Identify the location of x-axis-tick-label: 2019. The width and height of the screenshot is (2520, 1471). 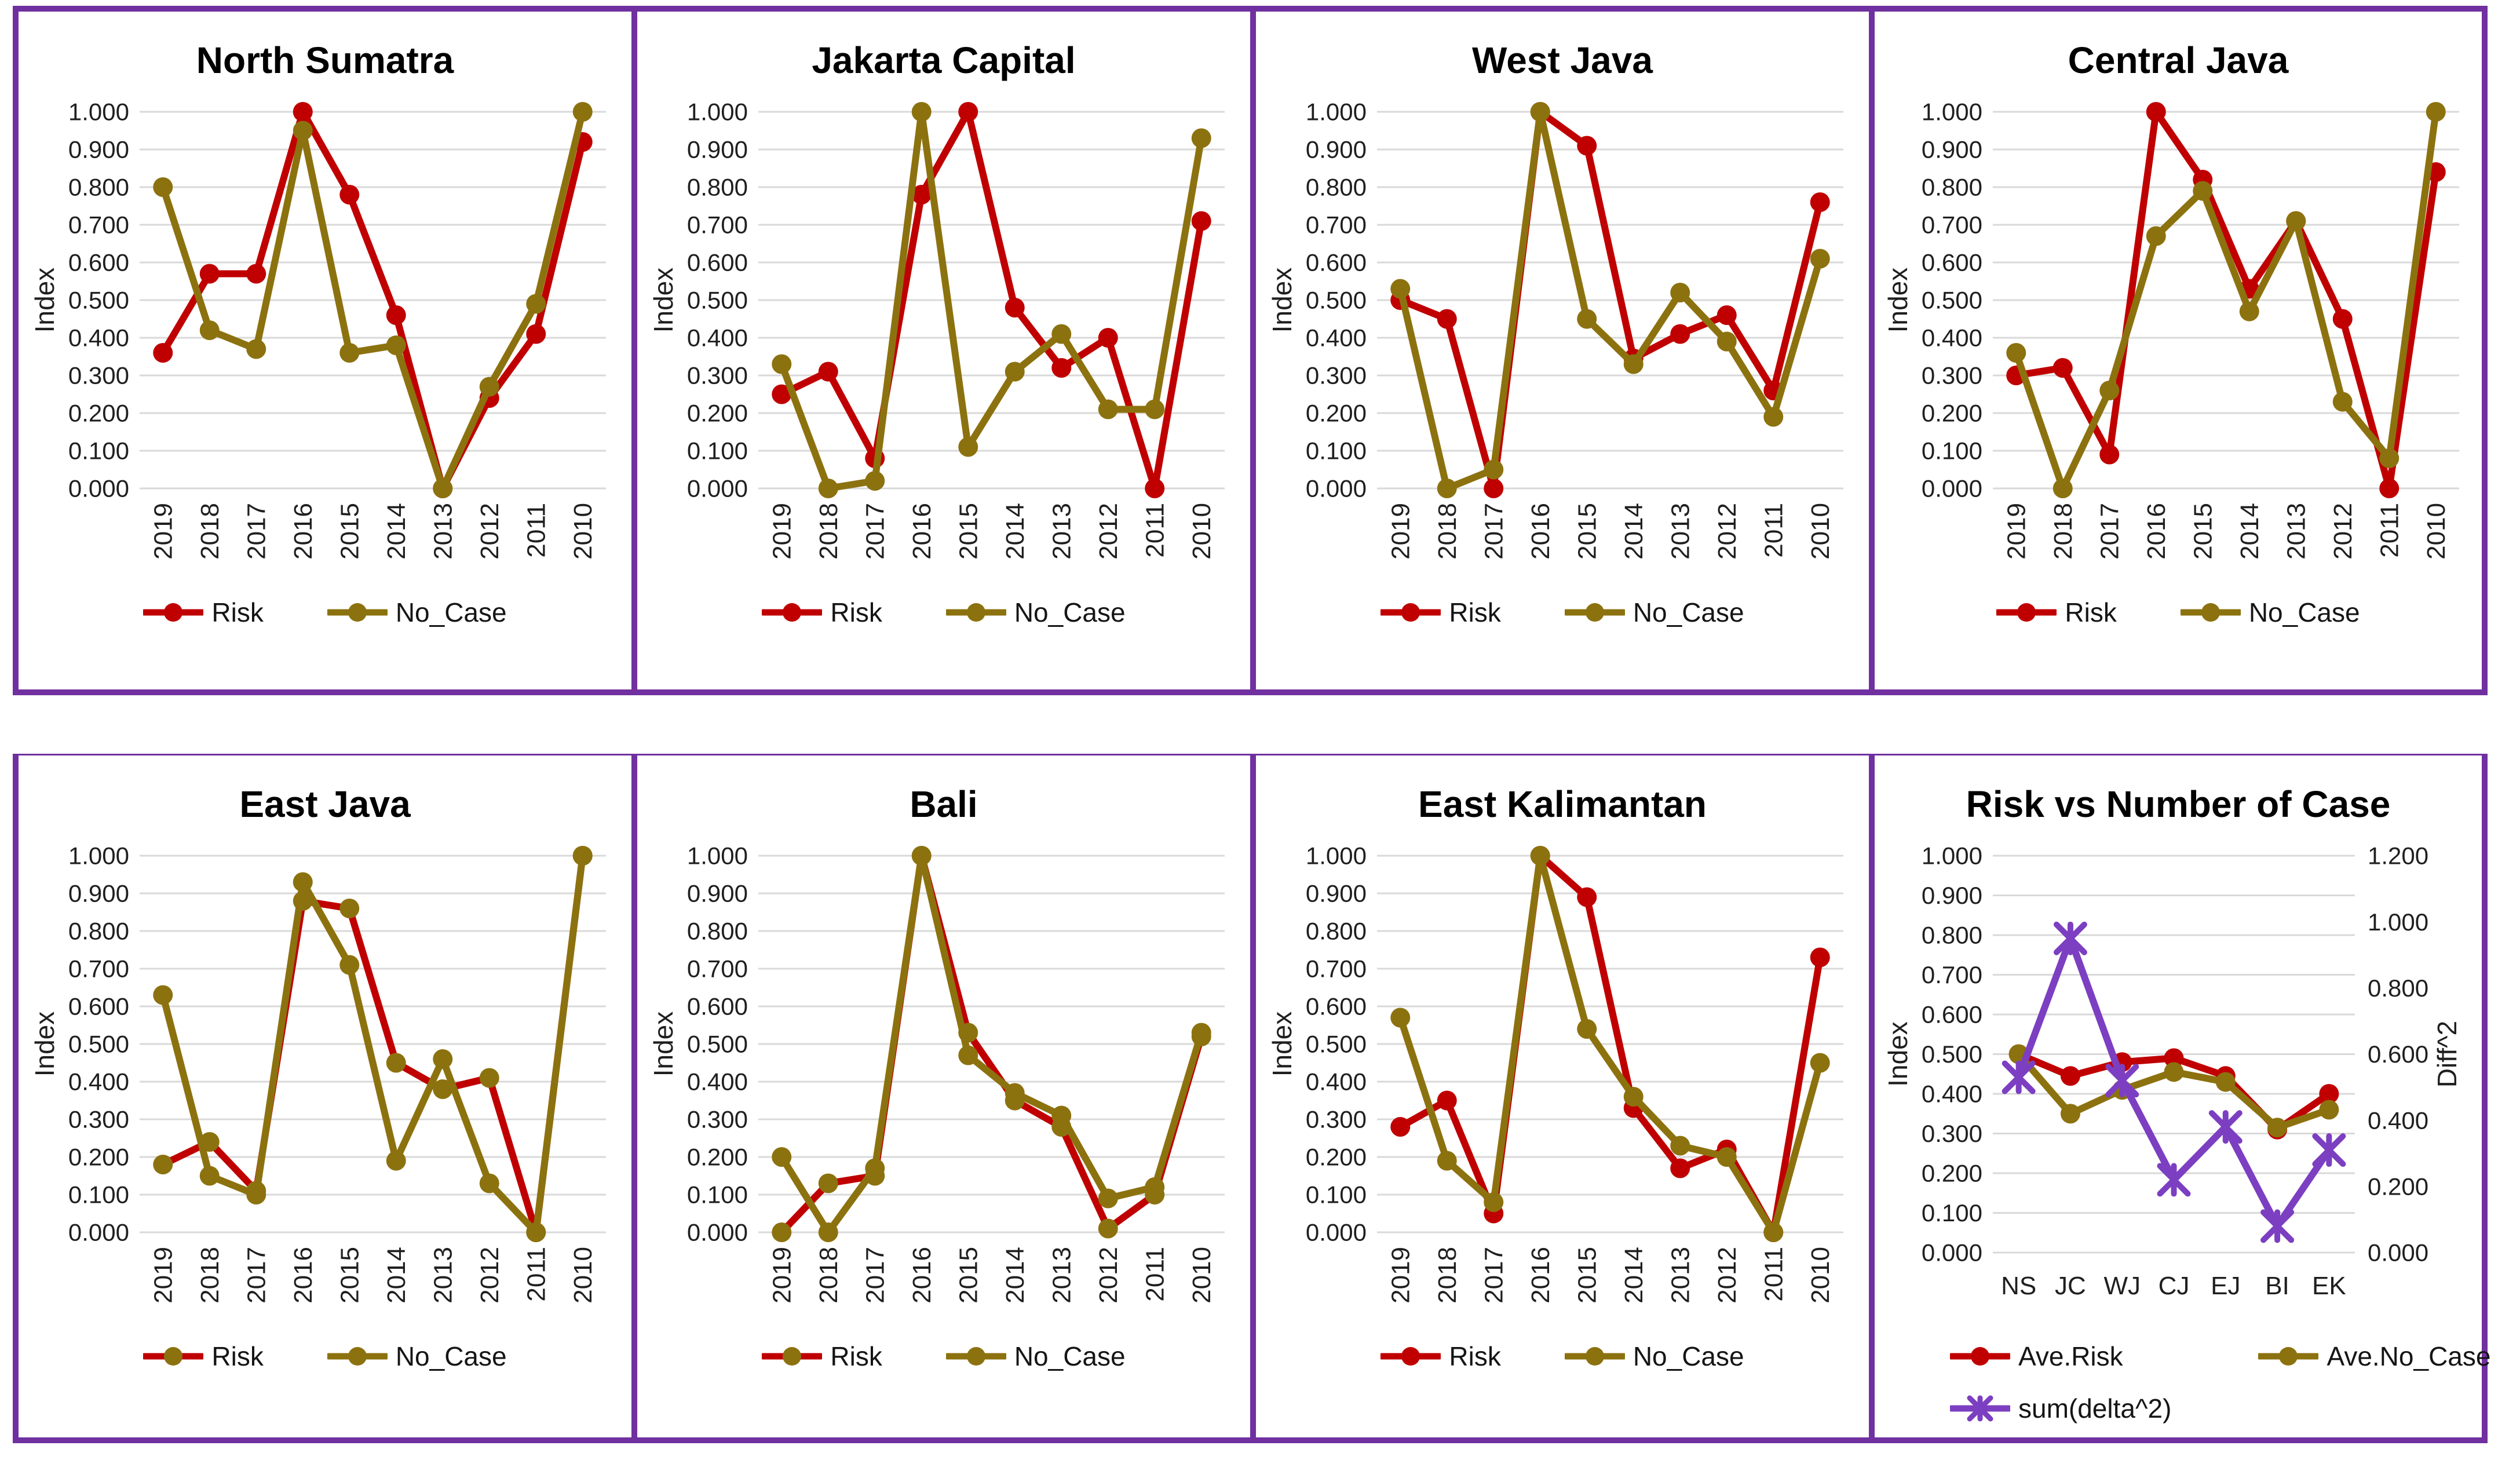
(783, 1276).